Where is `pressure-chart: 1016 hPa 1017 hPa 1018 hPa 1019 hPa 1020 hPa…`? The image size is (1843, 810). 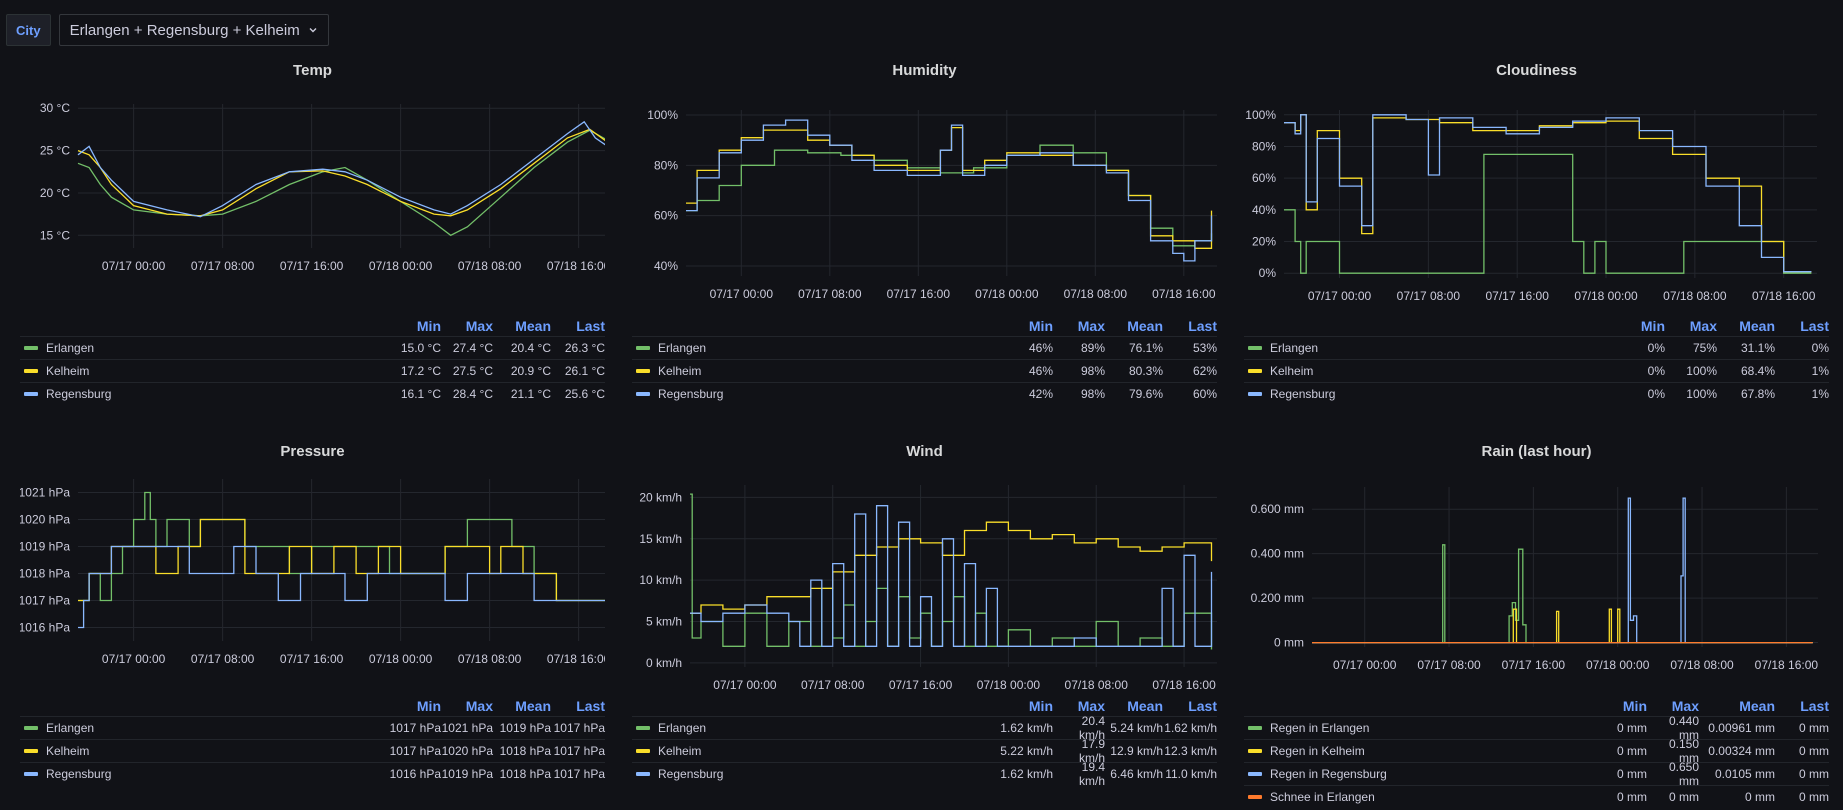
pressure-chart: 1016 hPa 1017 hPa 1018 hPa 1019 hPa 1020 hPa… is located at coordinates (312, 587).